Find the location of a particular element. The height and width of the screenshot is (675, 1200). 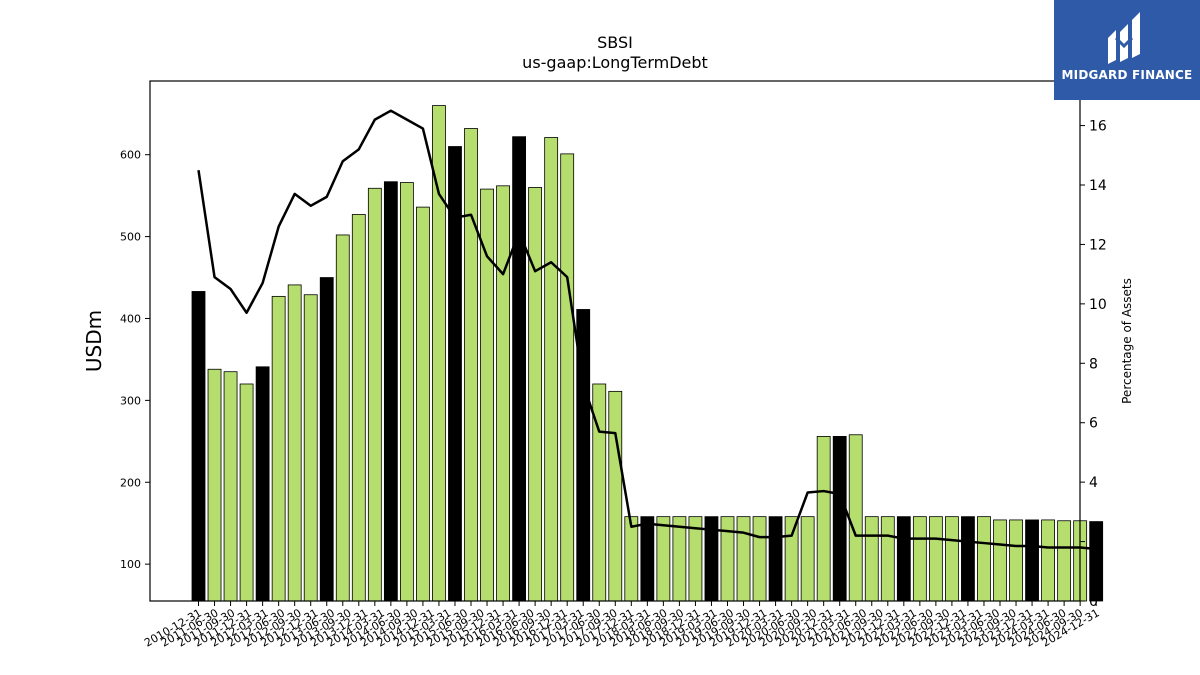

brand-logo: MIDGARD FINANCE is located at coordinates (1127, 50).